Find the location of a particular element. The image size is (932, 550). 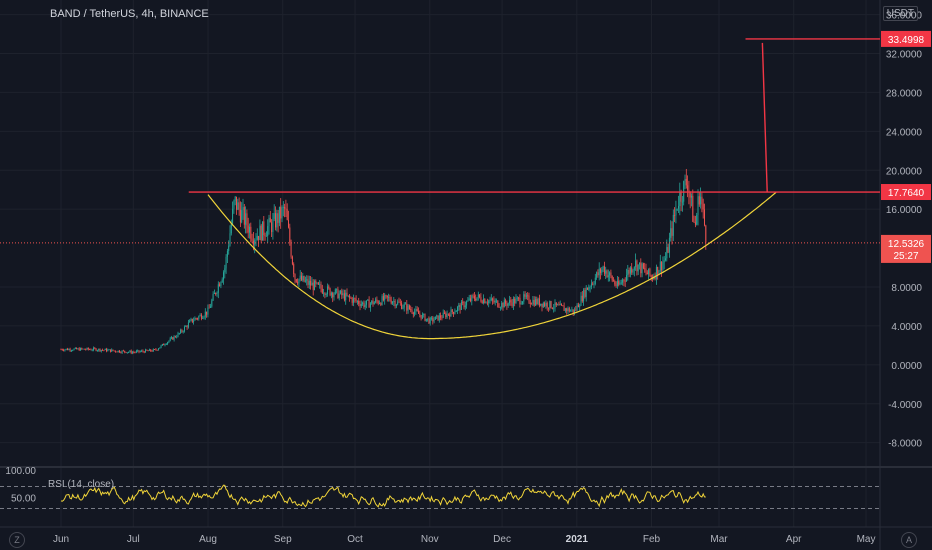

measured-move-line is located at coordinates (764, 117).